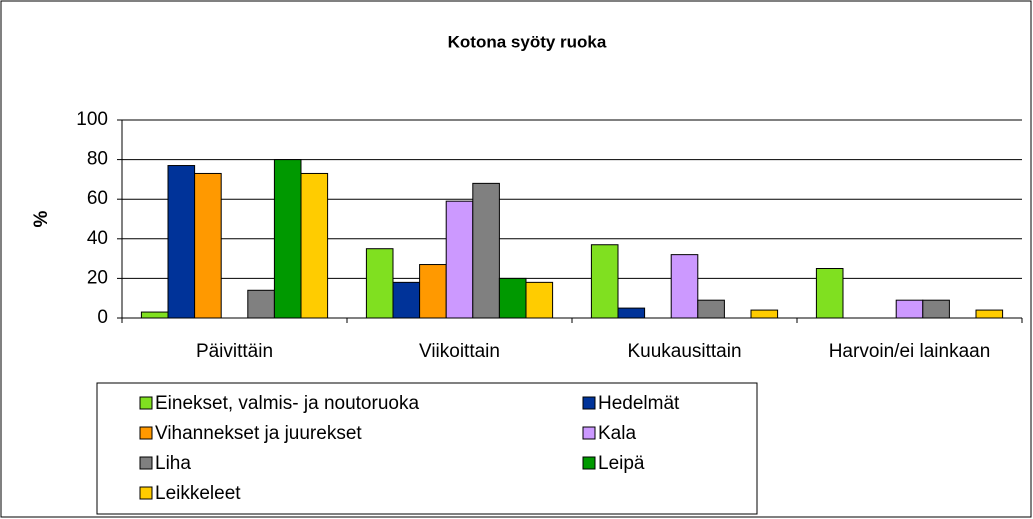 The image size is (1033, 519). What do you see at coordinates (97, 238) in the screenshot?
I see `y-tick-label: 40` at bounding box center [97, 238].